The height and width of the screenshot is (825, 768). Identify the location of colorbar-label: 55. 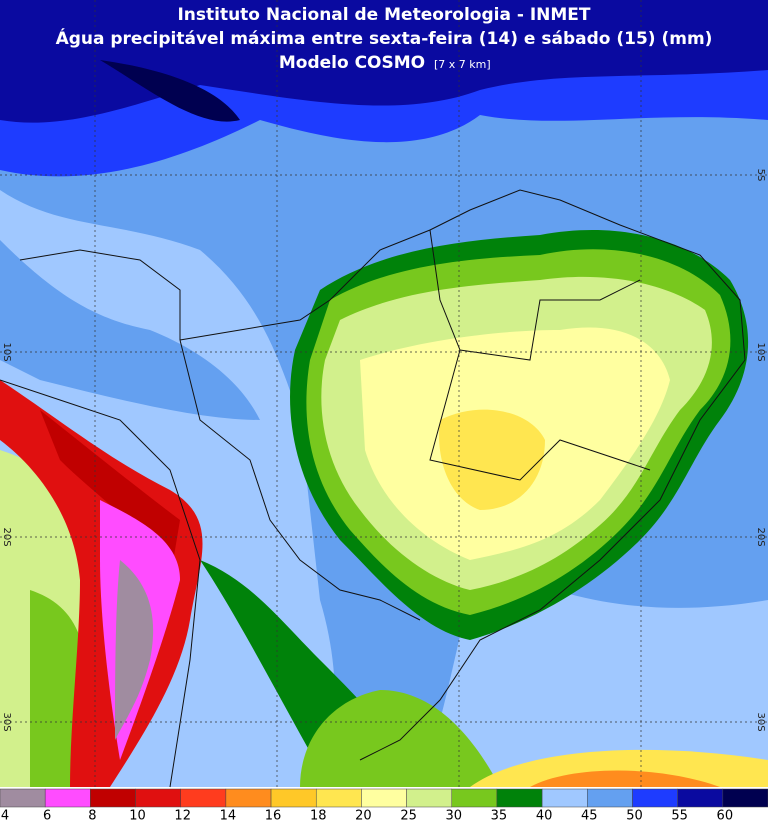
(679, 816).